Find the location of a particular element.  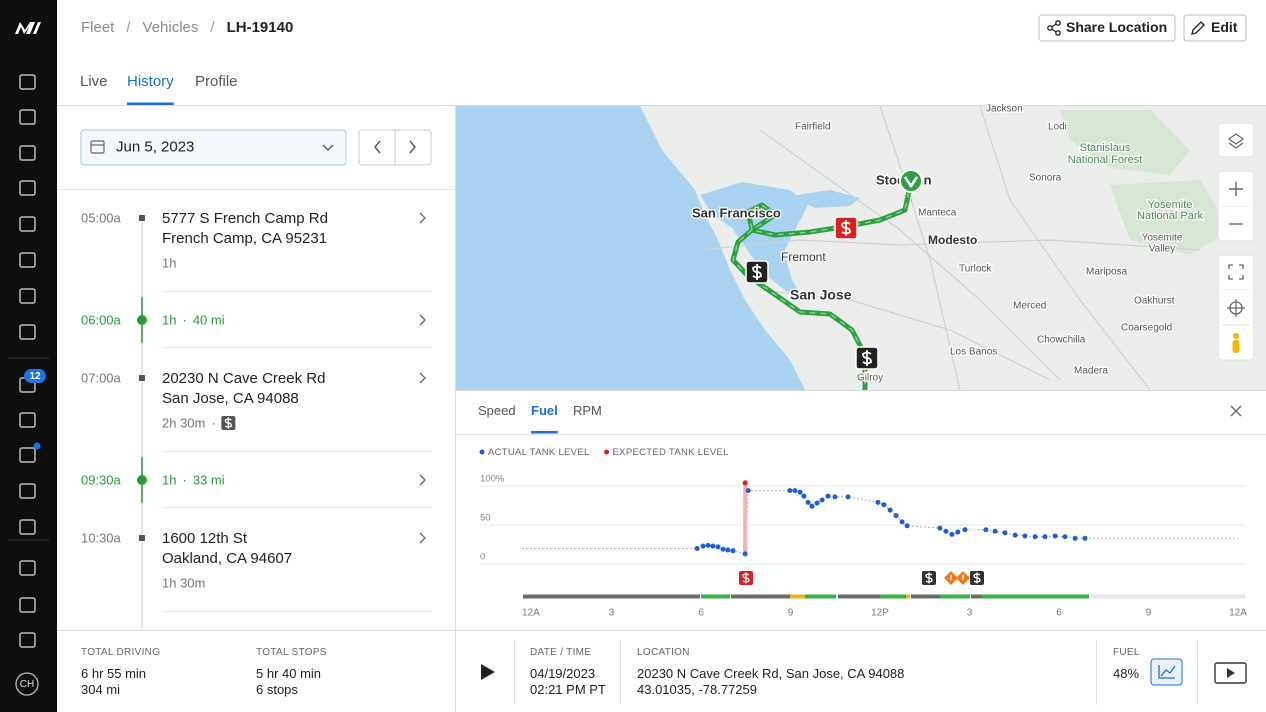

stop-address: 20230 N Cave Creek Rd is located at coordinates (243, 378).